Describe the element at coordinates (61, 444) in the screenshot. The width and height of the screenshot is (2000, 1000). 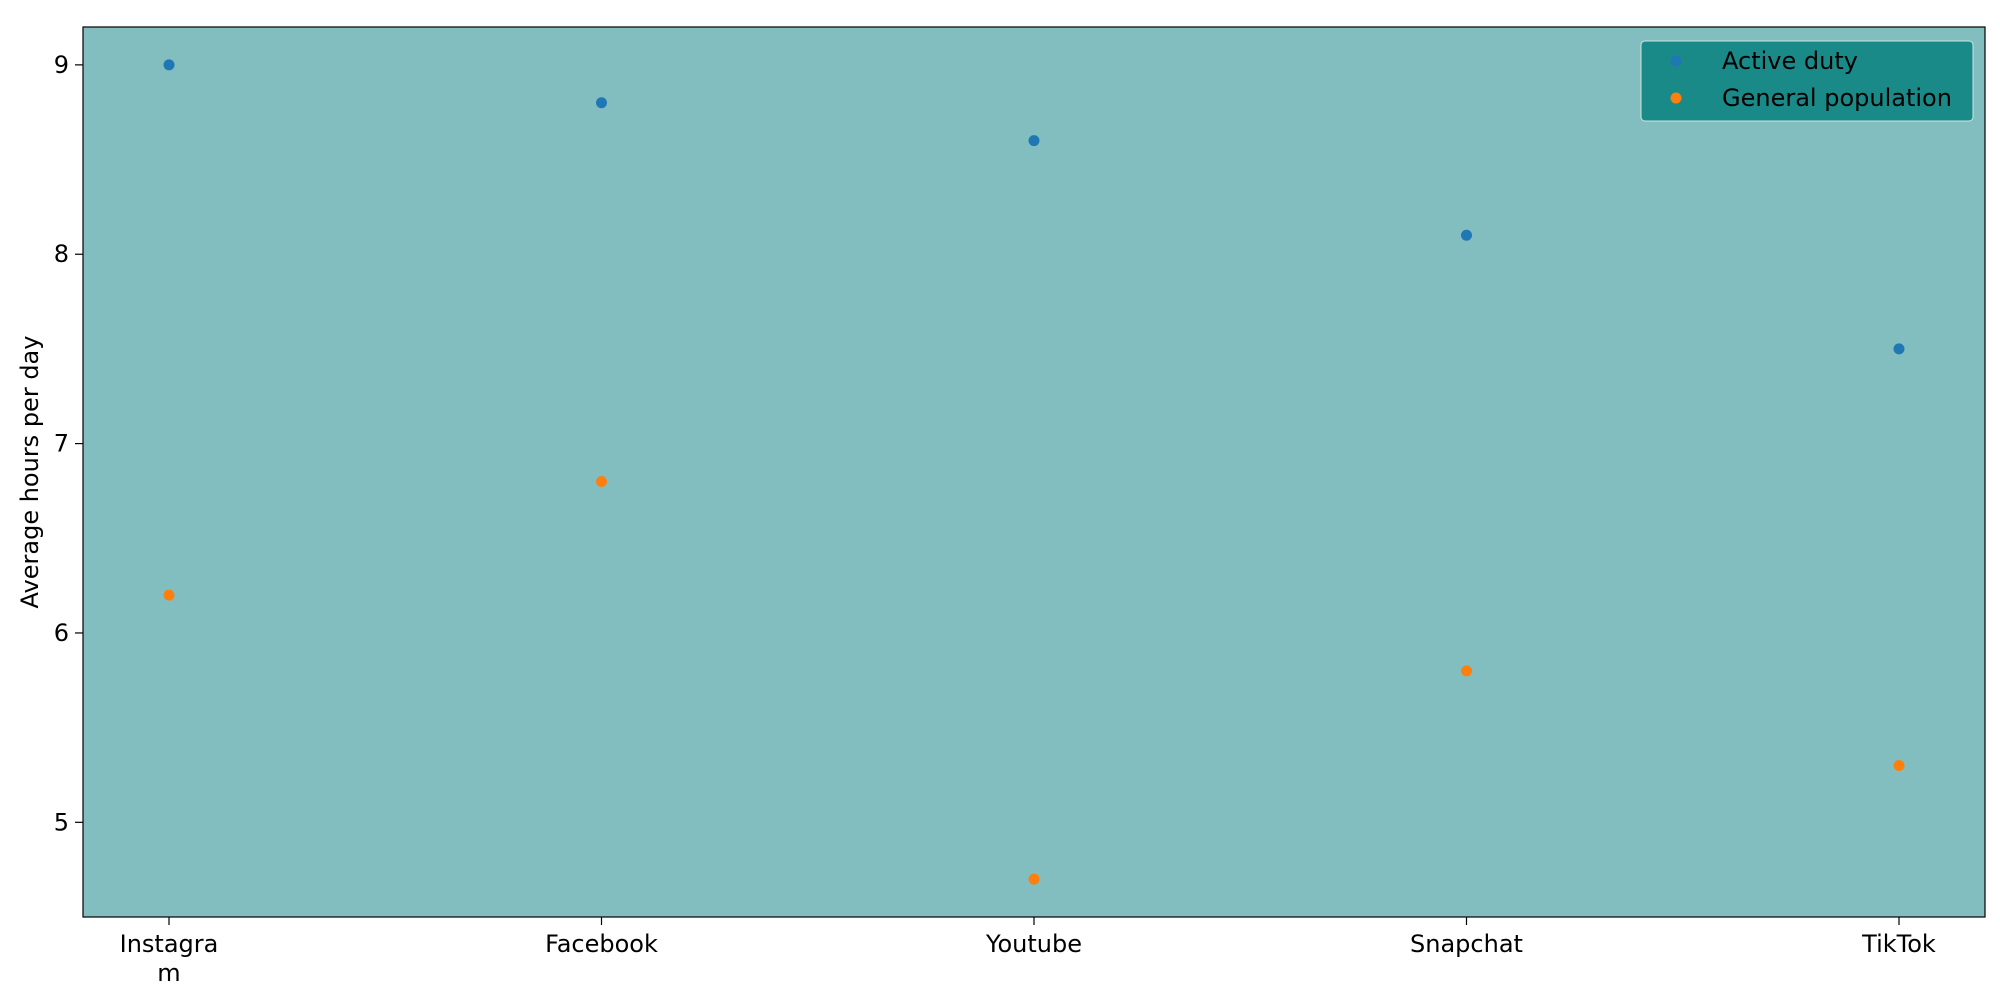
I see `y-tick-label: 7` at that location.